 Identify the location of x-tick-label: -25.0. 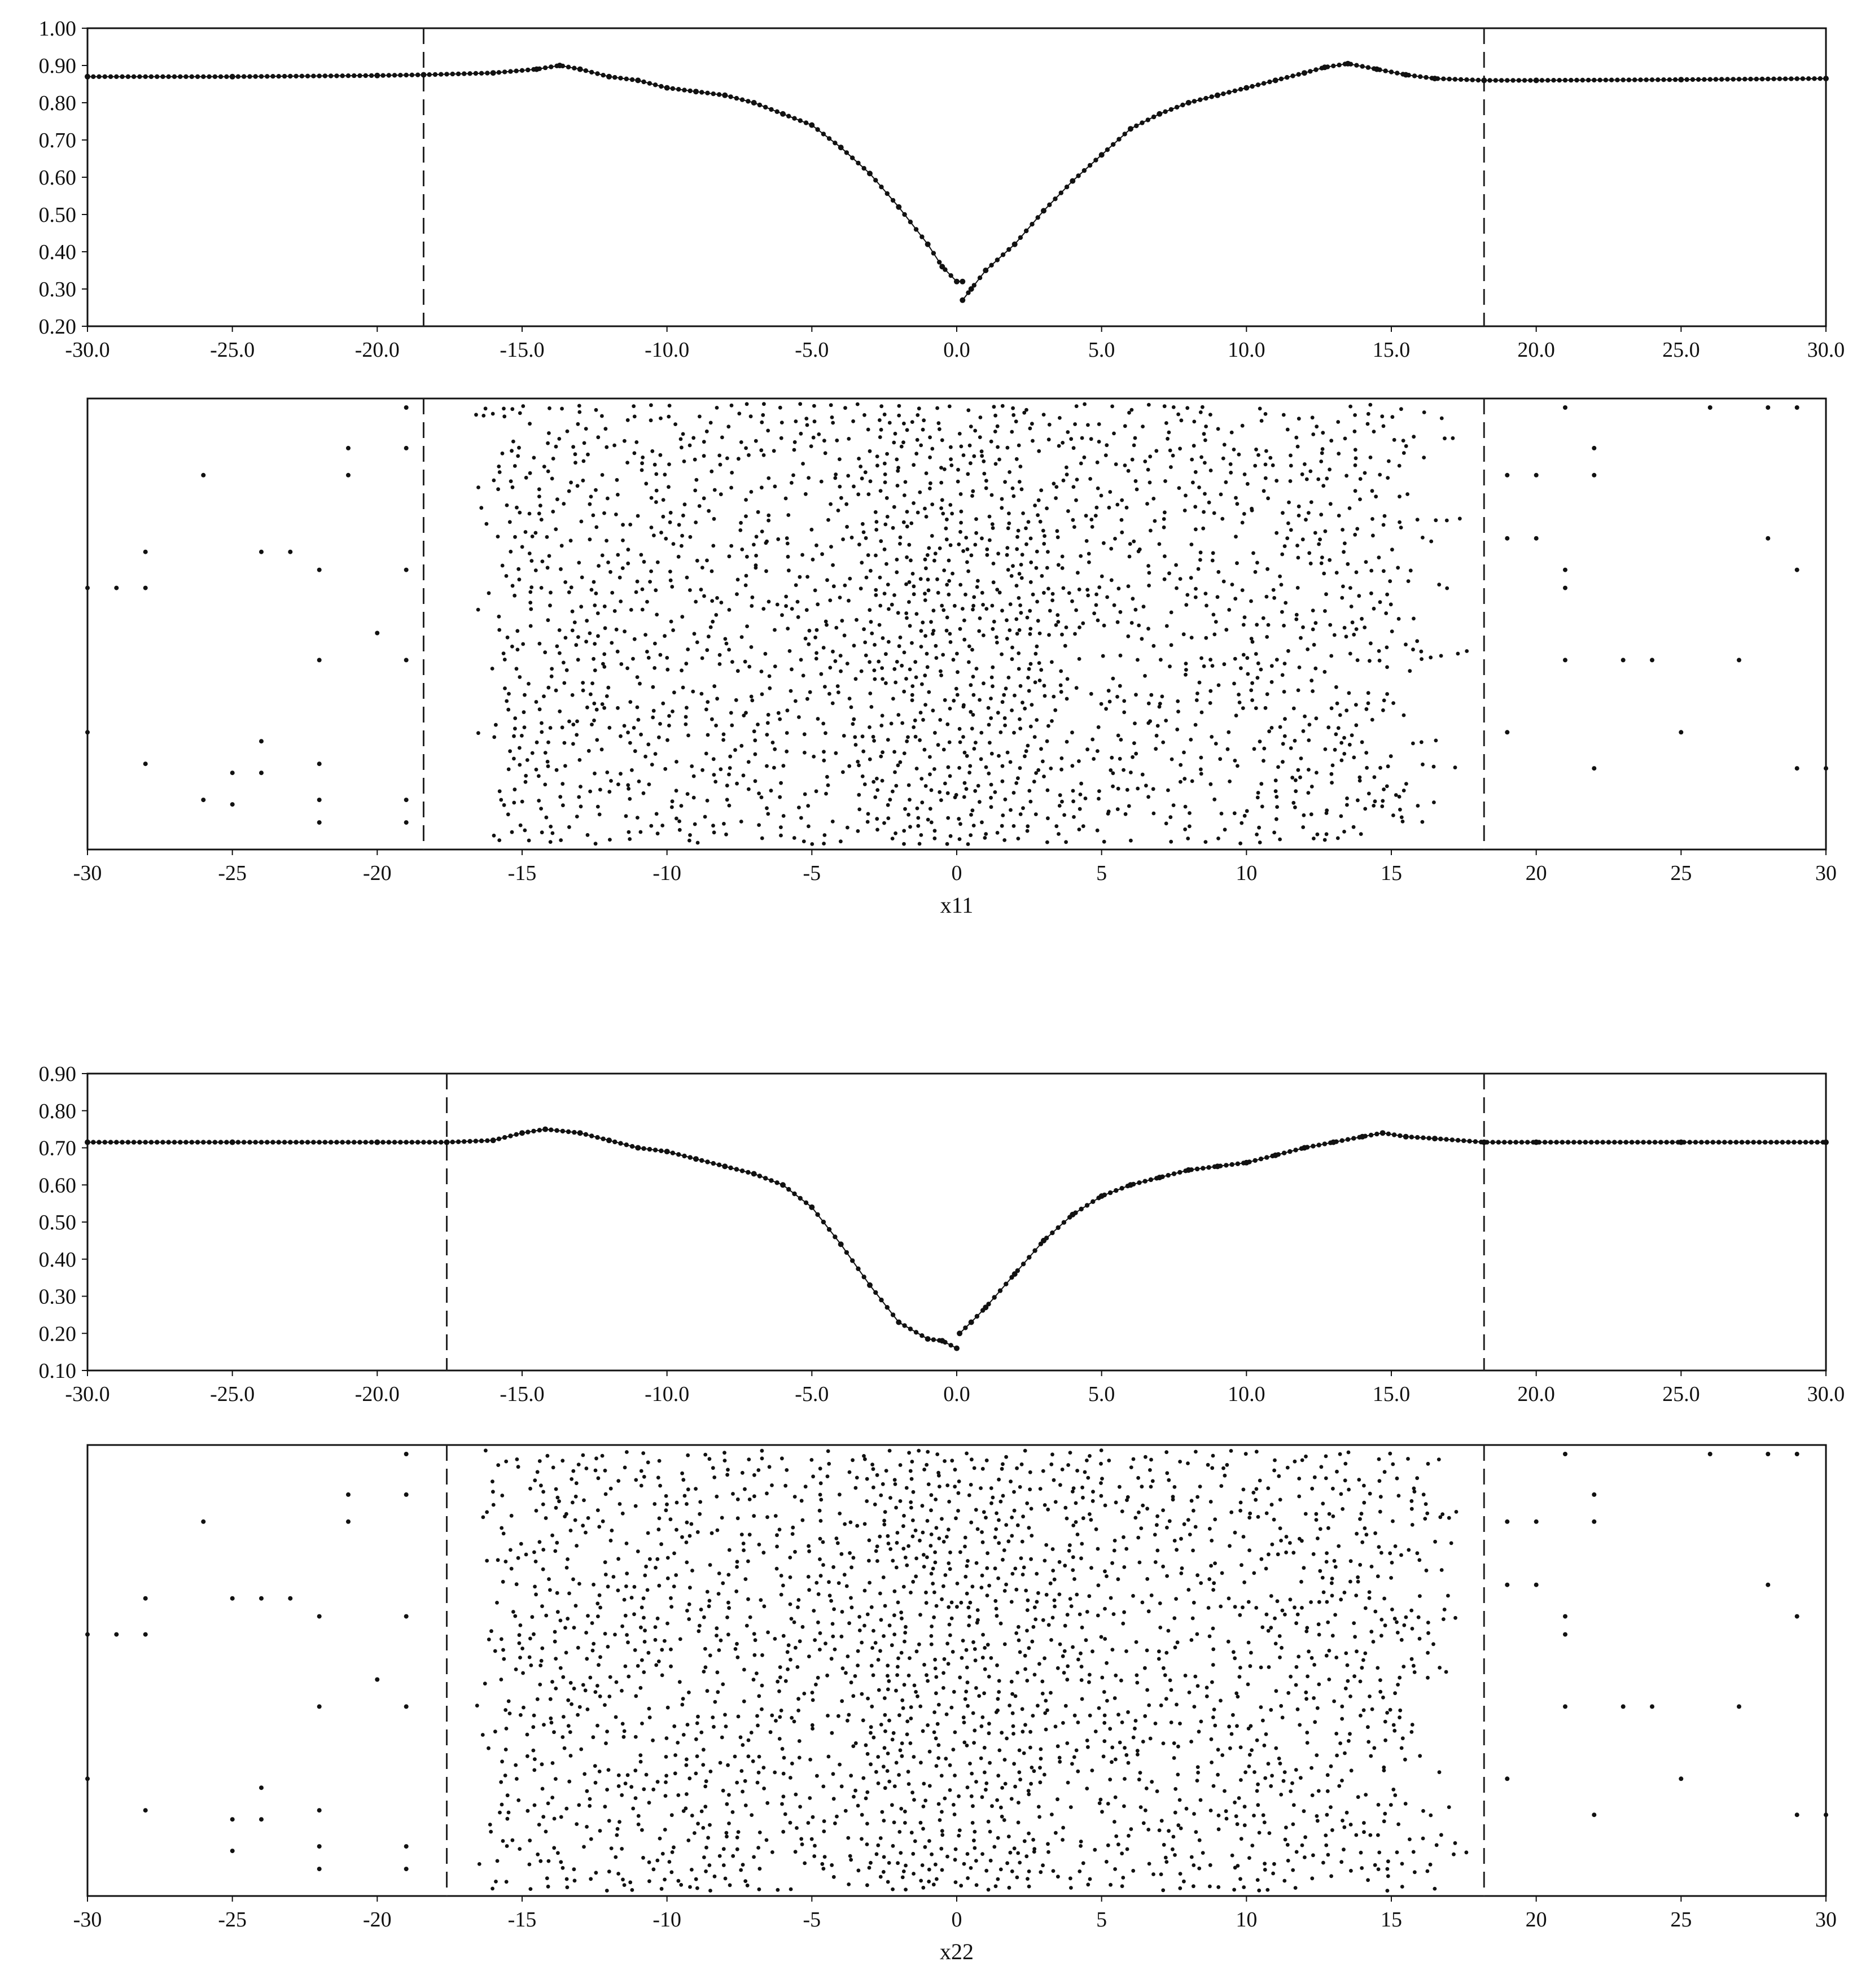
(232, 350).